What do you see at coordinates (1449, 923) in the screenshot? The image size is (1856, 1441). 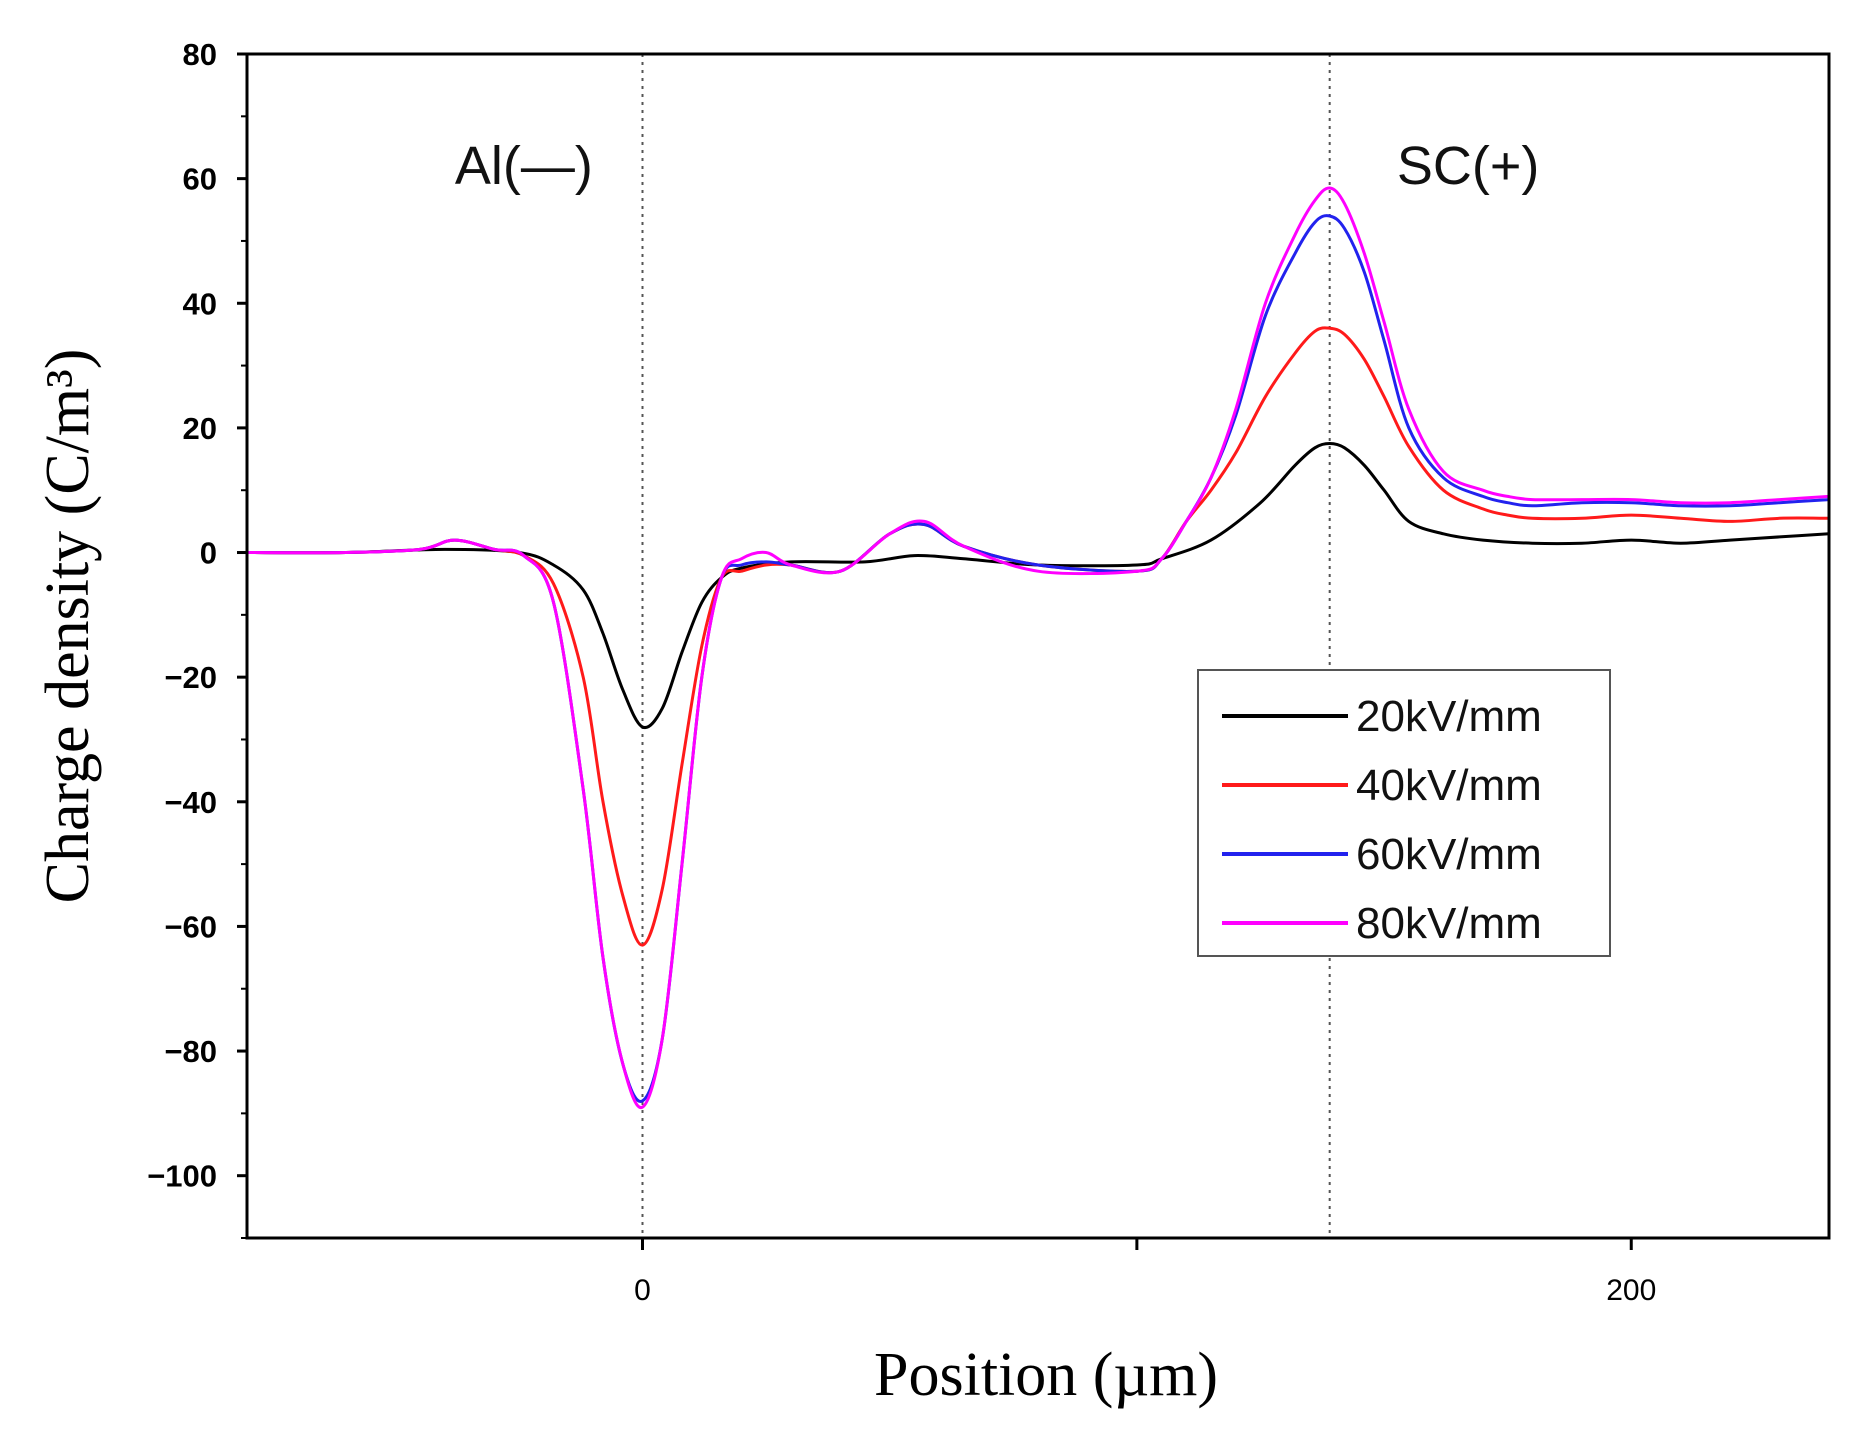 I see `legend-label: 80kV/mm` at bounding box center [1449, 923].